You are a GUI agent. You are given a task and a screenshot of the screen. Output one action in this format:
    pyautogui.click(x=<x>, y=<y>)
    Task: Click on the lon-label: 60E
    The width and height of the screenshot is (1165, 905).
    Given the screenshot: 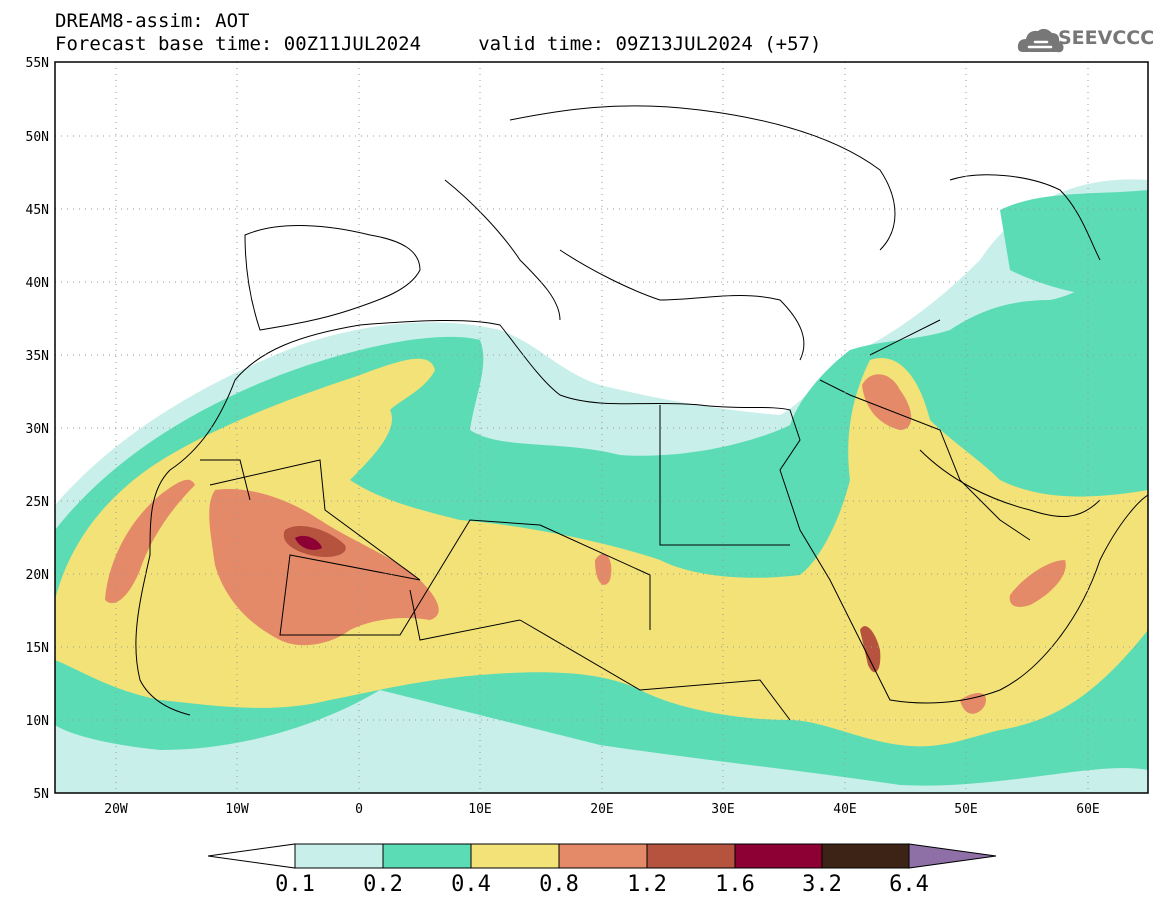 What is the action you would take?
    pyautogui.click(x=1087, y=809)
    